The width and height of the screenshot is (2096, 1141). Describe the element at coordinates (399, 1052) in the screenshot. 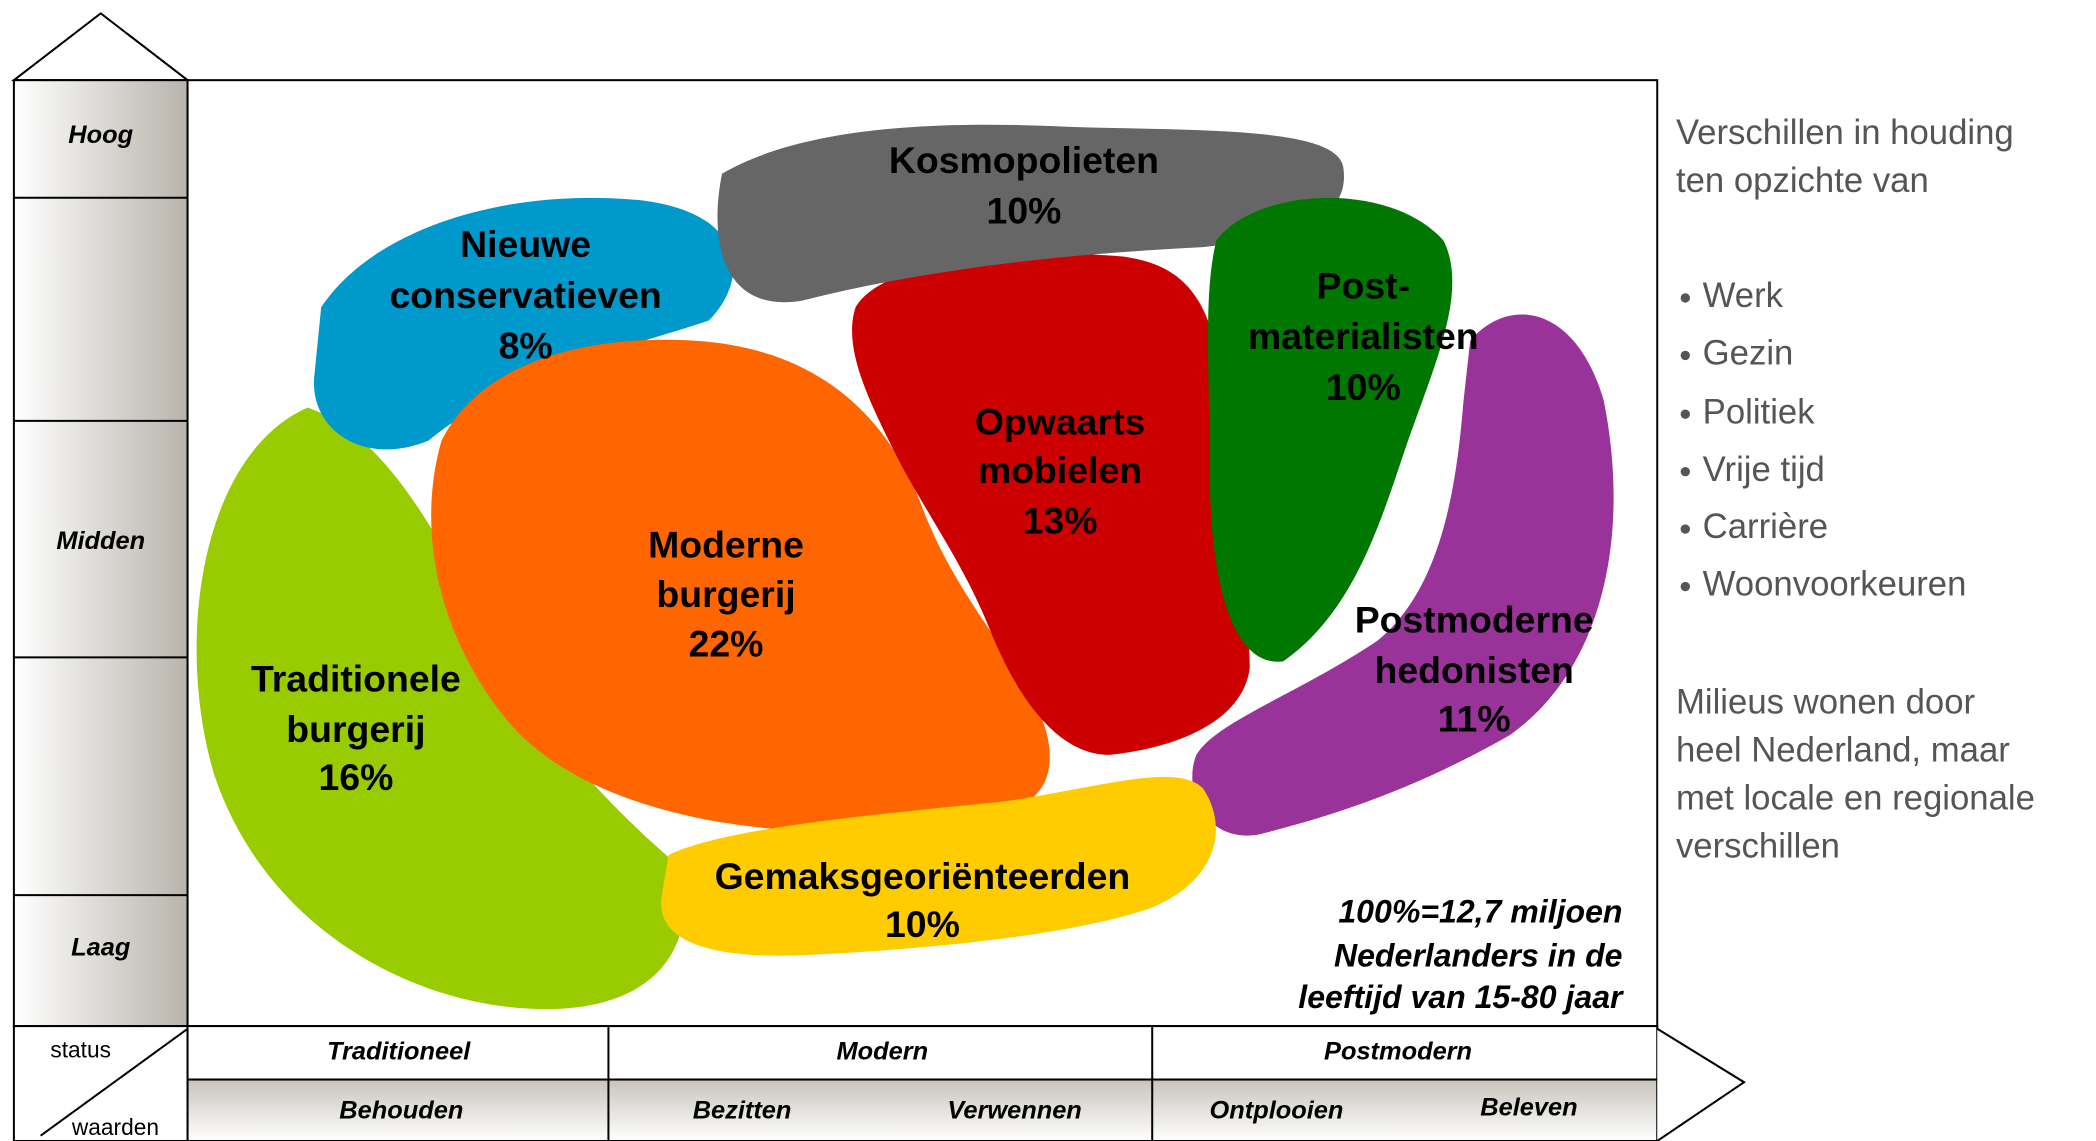

I see `column-label: Traditioneel` at that location.